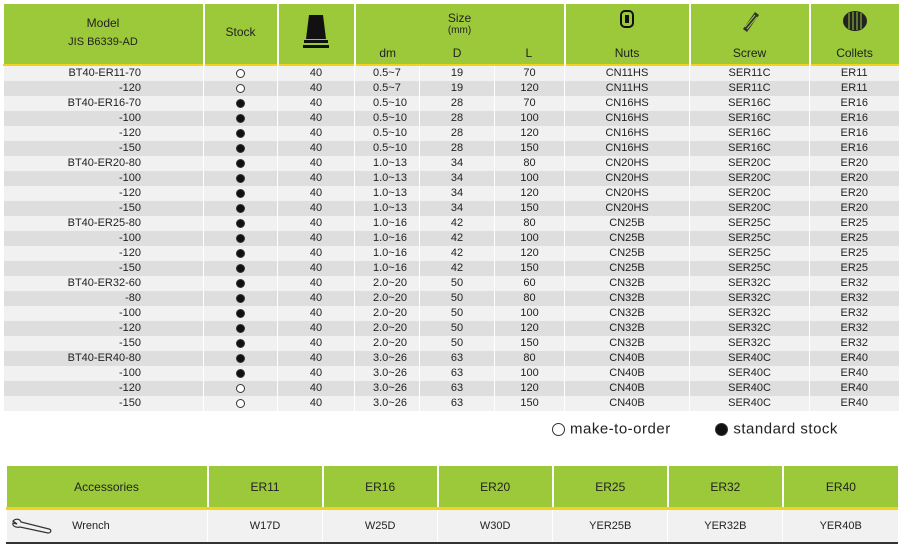  What do you see at coordinates (529, 298) in the screenshot?
I see `l-cell: 80` at bounding box center [529, 298].